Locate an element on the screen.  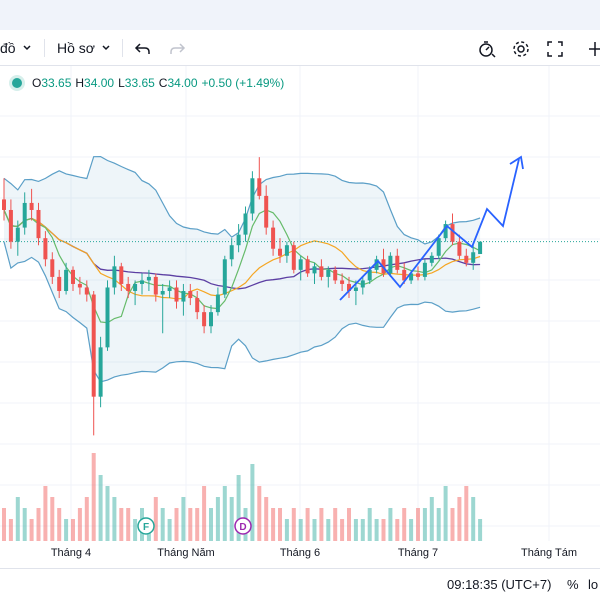
event-marker-d: D is located at coordinates (243, 526).